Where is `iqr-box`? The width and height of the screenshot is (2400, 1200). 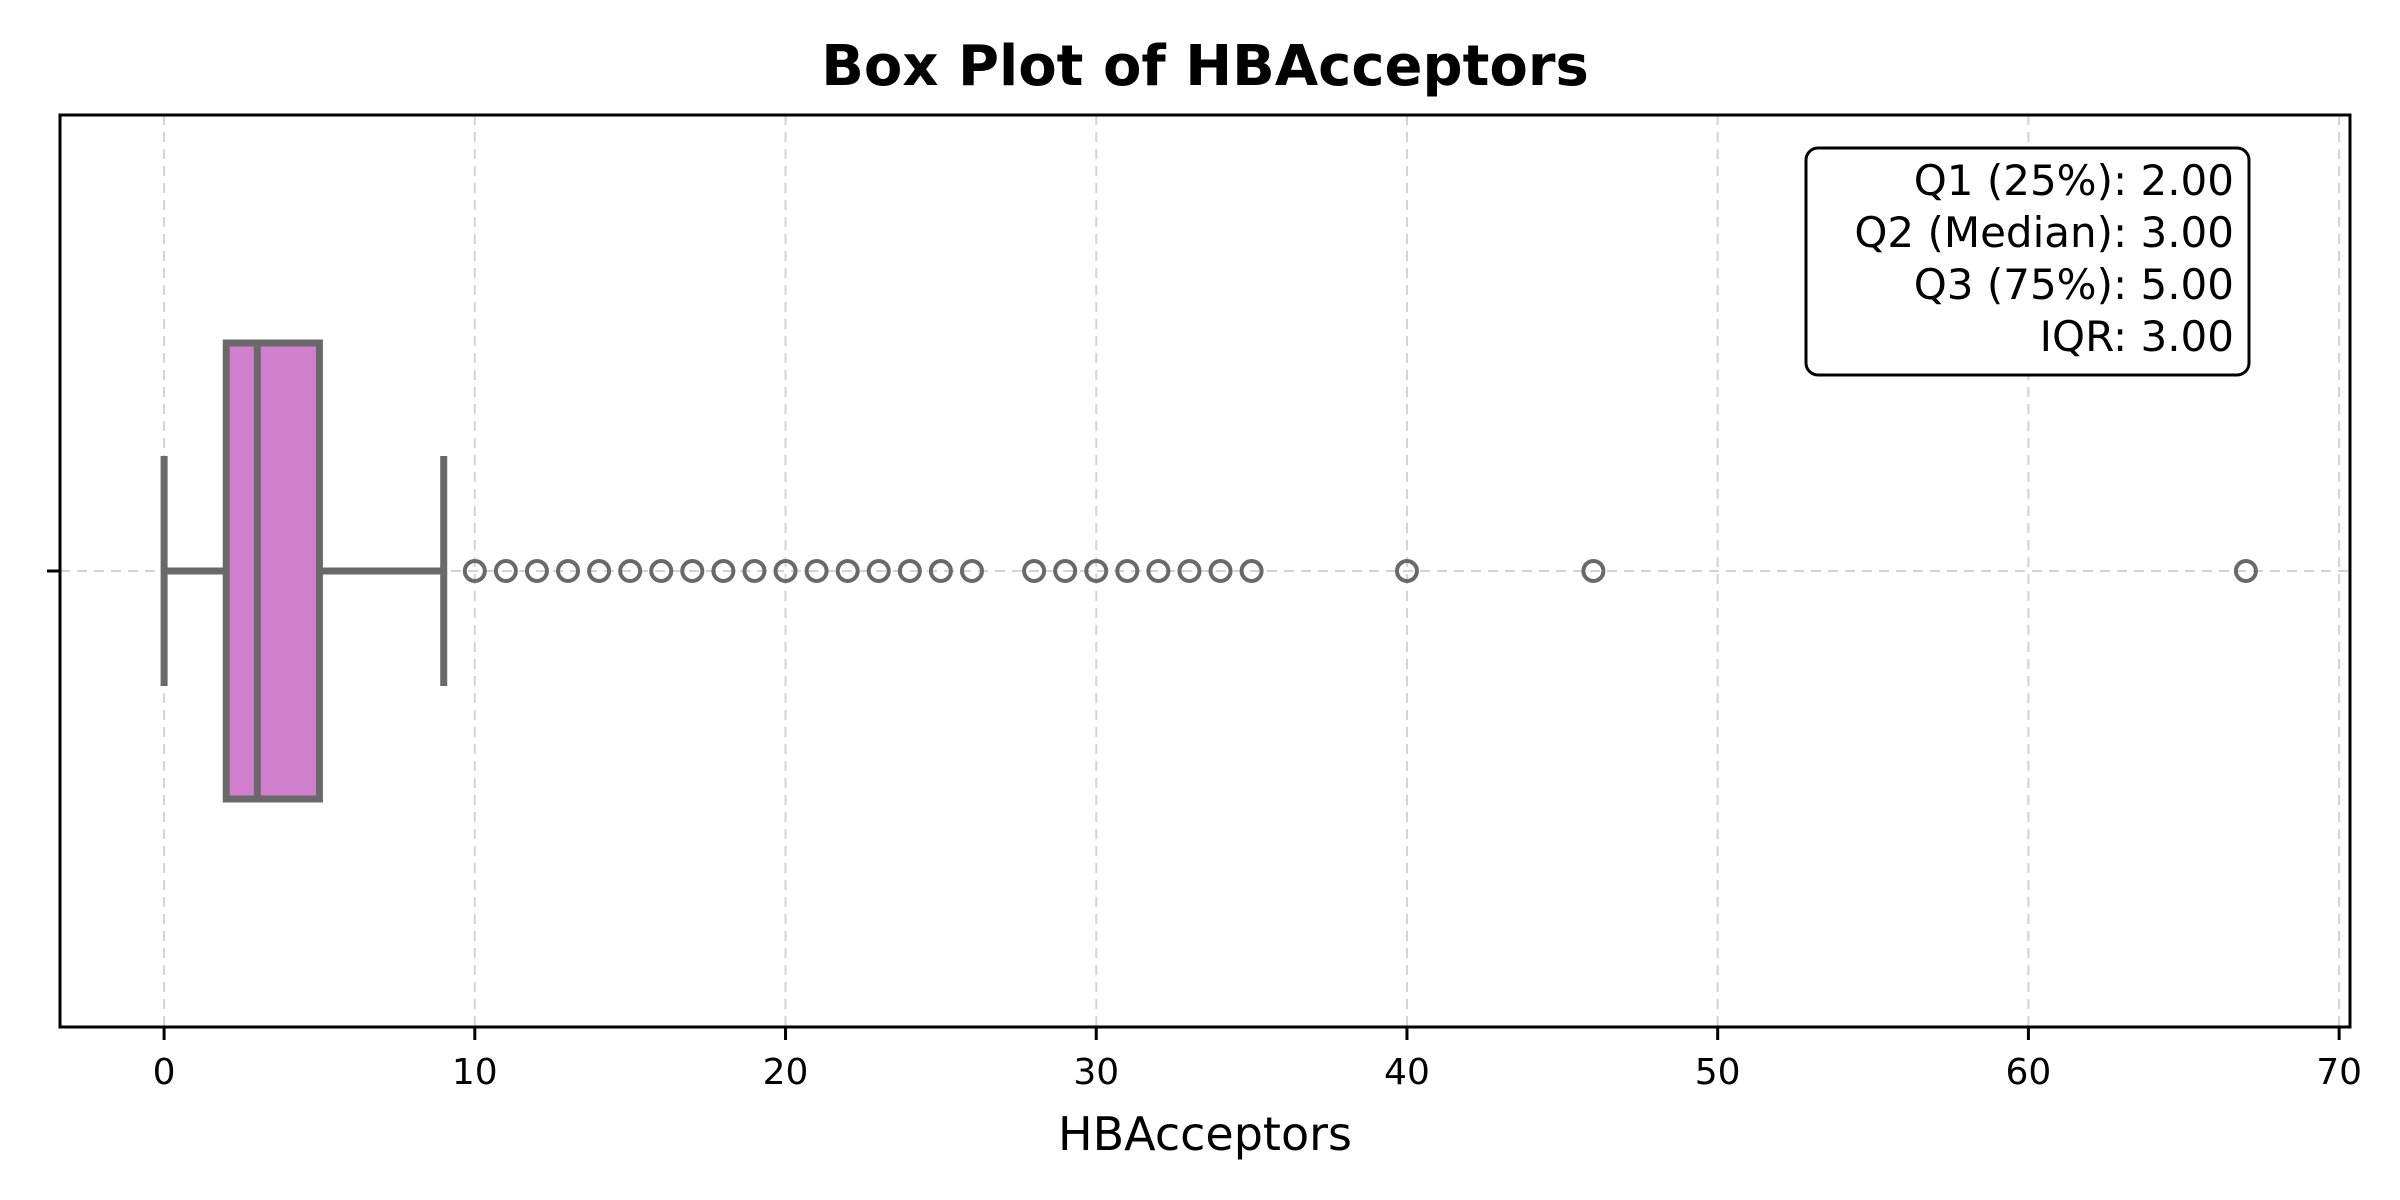 iqr-box is located at coordinates (272, 571).